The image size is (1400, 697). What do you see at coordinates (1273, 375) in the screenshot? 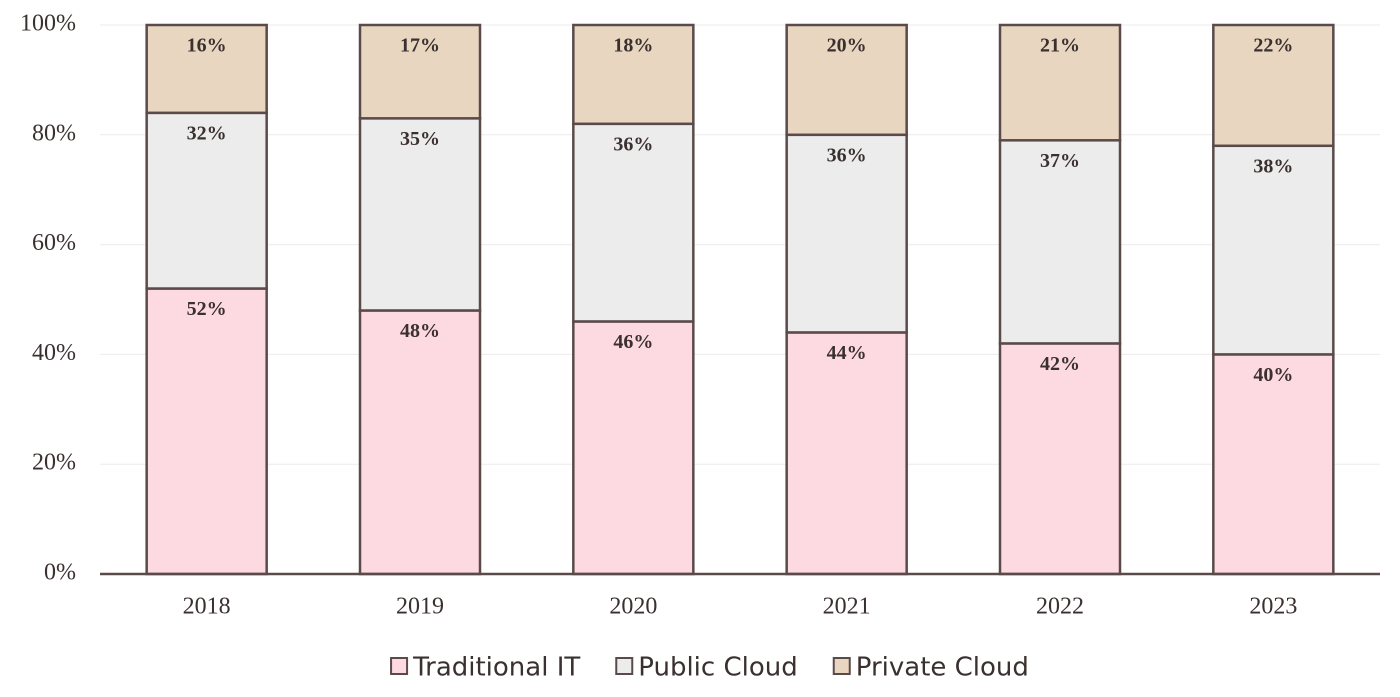
I see `data-label: 40%` at bounding box center [1273, 375].